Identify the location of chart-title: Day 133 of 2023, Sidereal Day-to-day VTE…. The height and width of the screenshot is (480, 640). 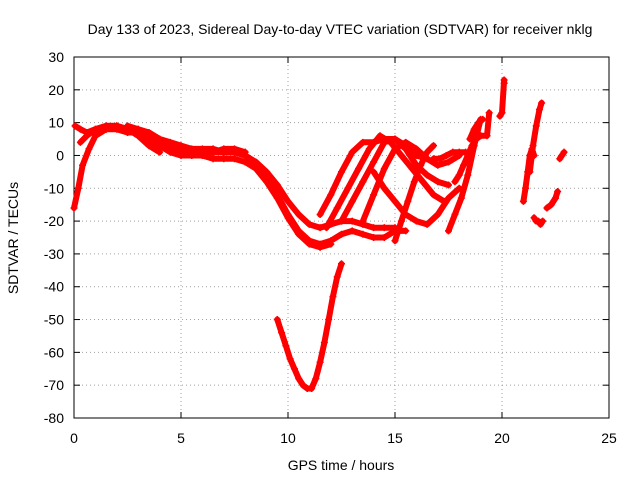
(340, 29).